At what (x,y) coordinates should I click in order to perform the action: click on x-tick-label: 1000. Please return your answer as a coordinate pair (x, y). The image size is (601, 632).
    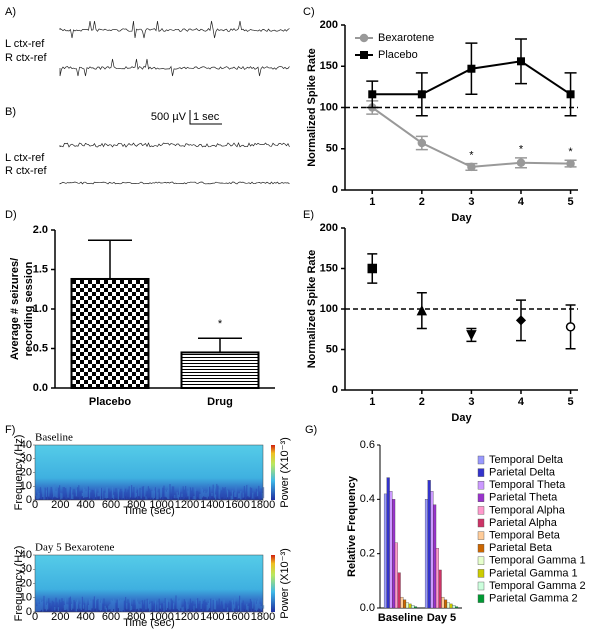
    Looking at the image, I should click on (161, 505).